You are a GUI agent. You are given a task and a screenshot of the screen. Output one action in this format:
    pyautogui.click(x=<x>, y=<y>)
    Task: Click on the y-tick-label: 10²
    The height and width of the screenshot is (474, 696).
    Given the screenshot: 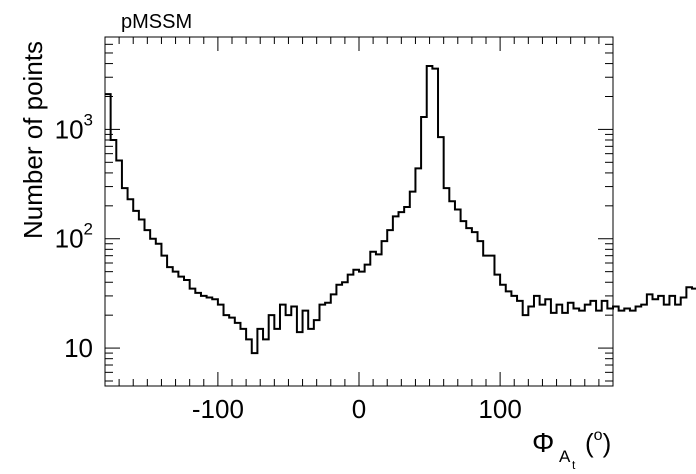 What is the action you would take?
    pyautogui.click(x=74, y=237)
    